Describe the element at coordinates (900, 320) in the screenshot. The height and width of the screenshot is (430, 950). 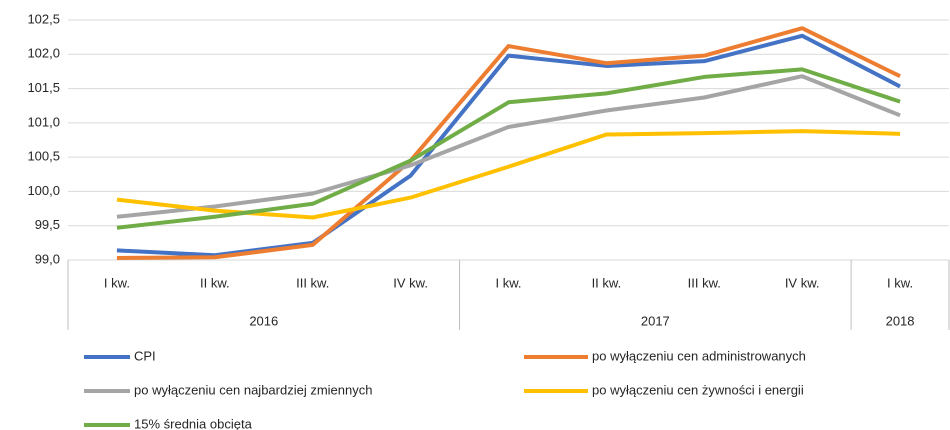
I see `group-label: 2018` at that location.